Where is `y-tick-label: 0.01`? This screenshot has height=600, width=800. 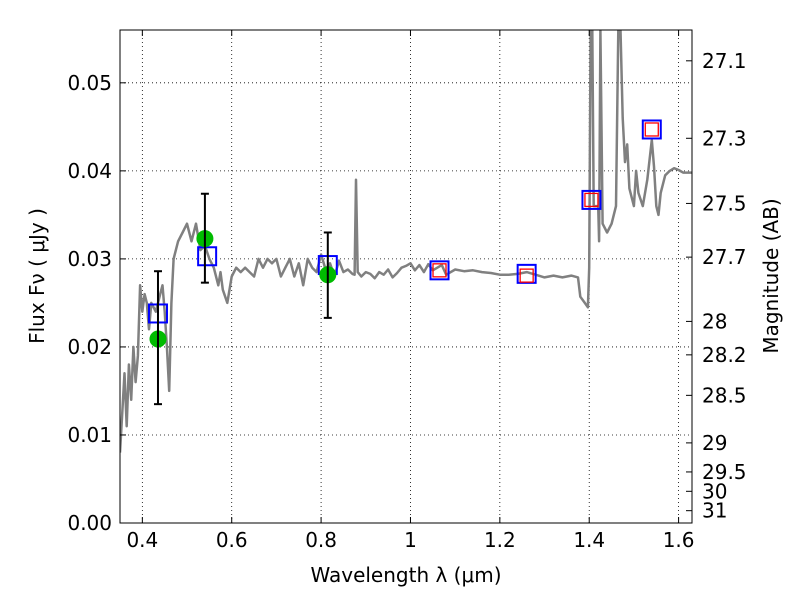 y-tick-label: 0.01 is located at coordinates (89, 435).